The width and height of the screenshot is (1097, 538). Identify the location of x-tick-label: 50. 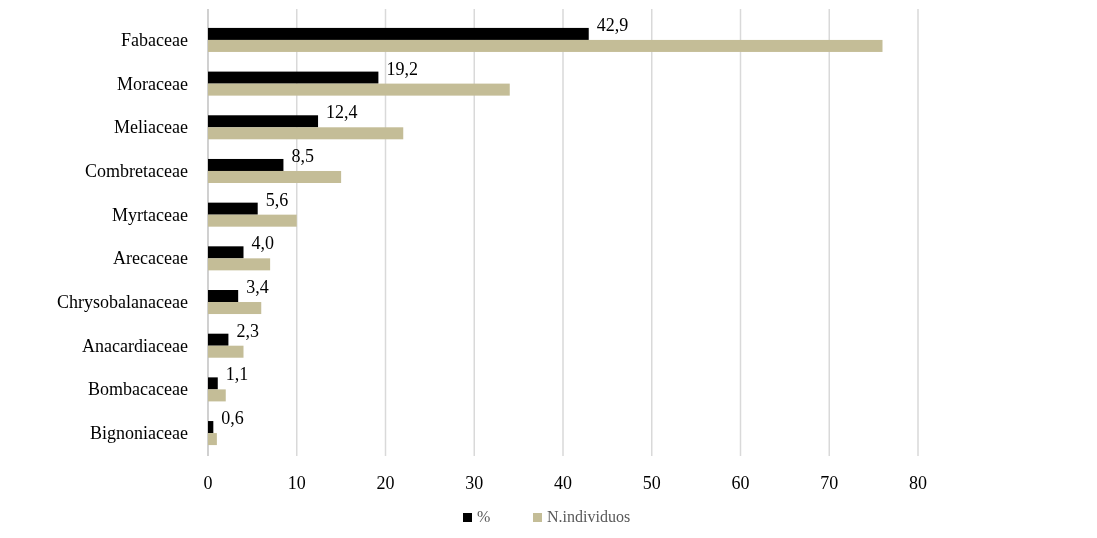
(651, 483).